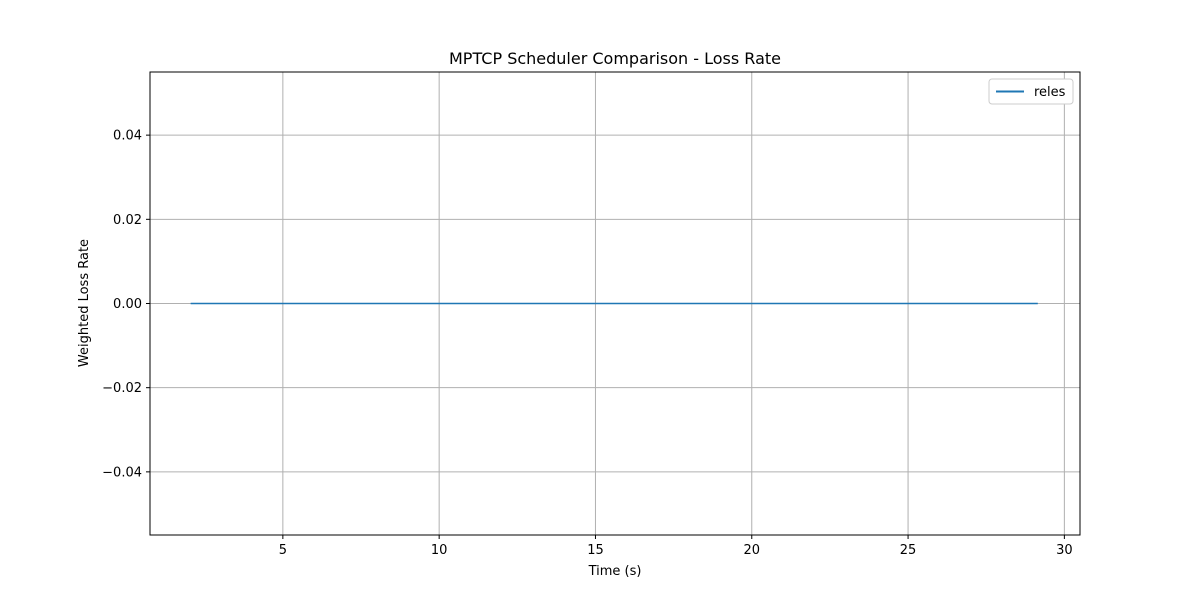 Image resolution: width=1200 pixels, height=600 pixels. What do you see at coordinates (595, 550) in the screenshot?
I see `x-tick-label: 15` at bounding box center [595, 550].